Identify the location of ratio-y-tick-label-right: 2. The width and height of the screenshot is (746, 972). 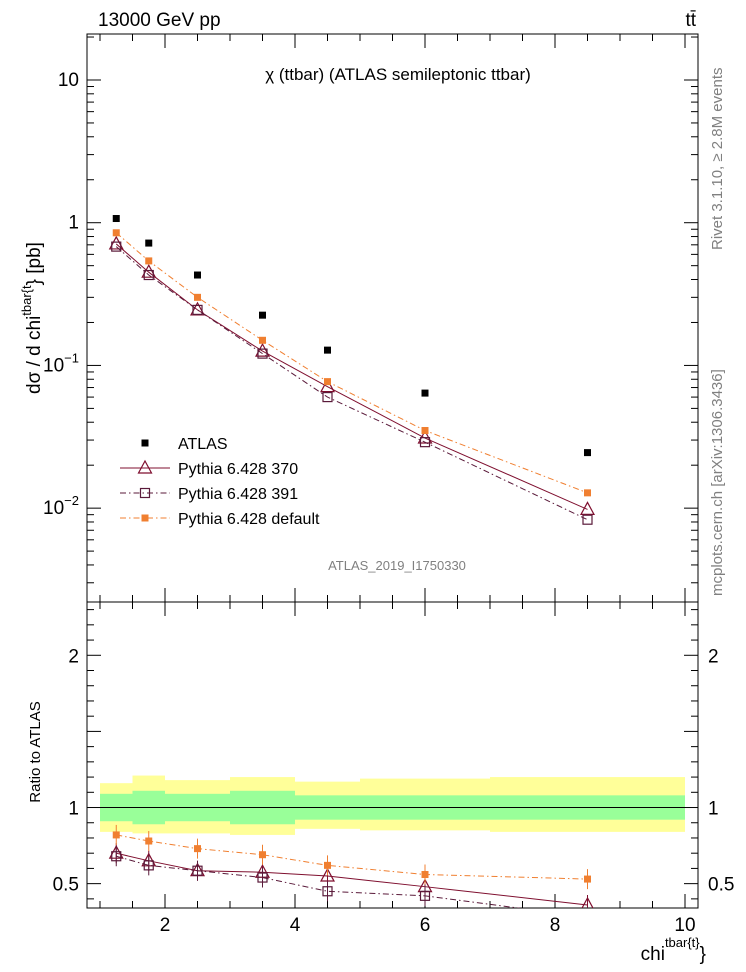
(713, 656).